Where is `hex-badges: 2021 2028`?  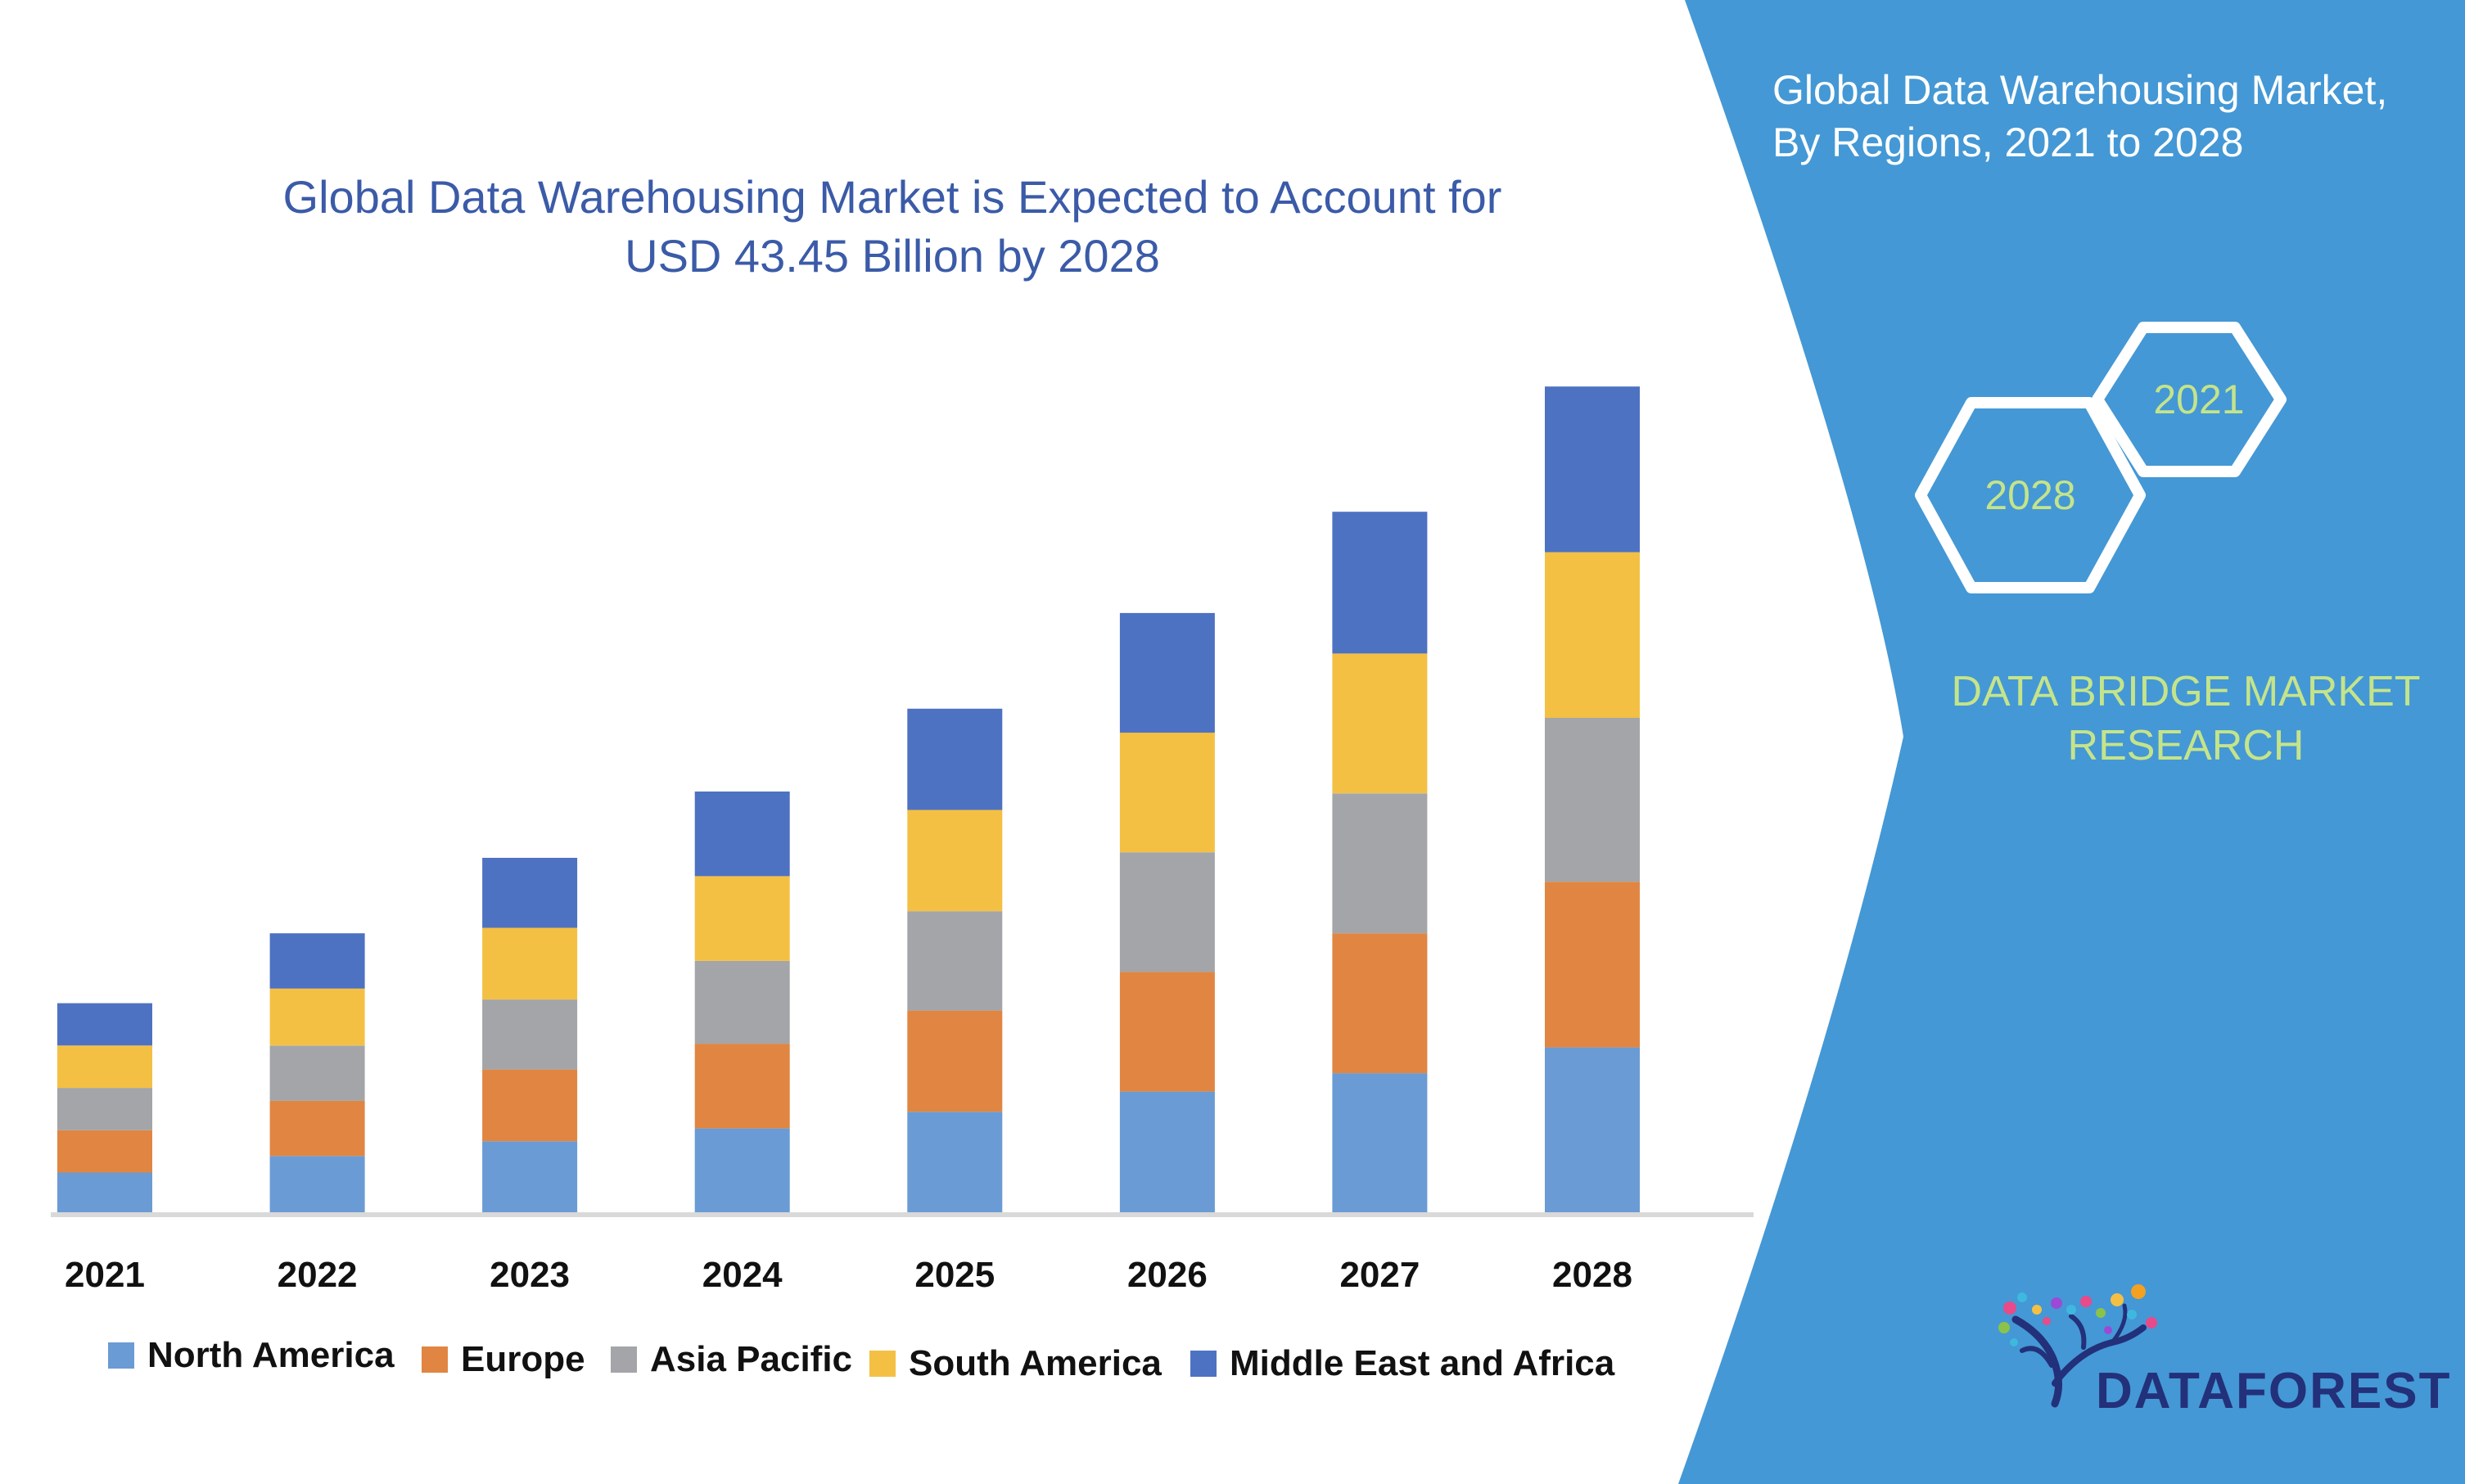 hex-badges: 2021 2028 is located at coordinates (2101, 457).